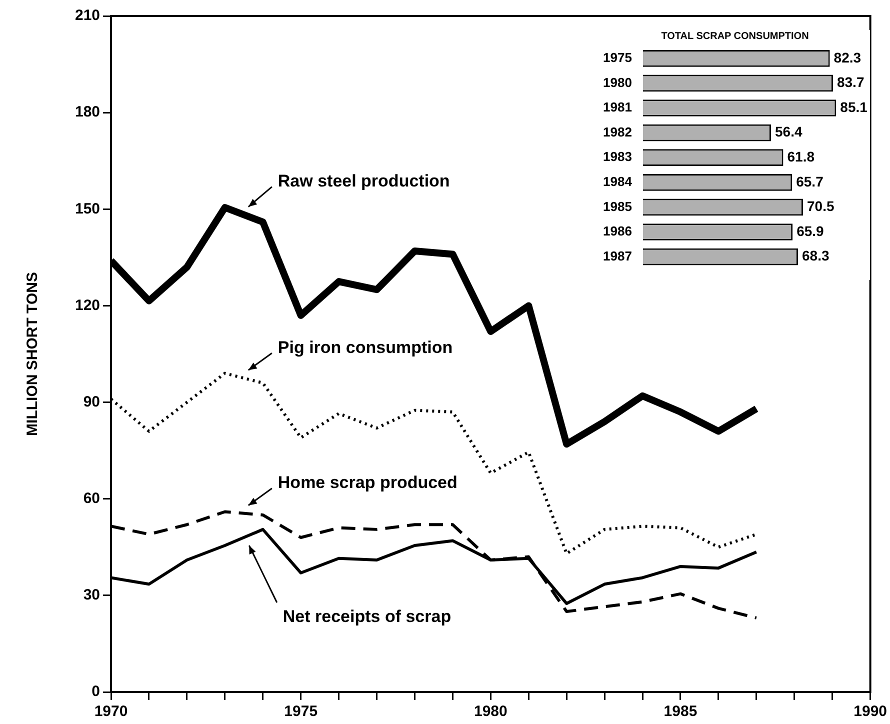 The image size is (890, 724). What do you see at coordinates (850, 82) in the screenshot?
I see `data-label: 83.7` at bounding box center [850, 82].